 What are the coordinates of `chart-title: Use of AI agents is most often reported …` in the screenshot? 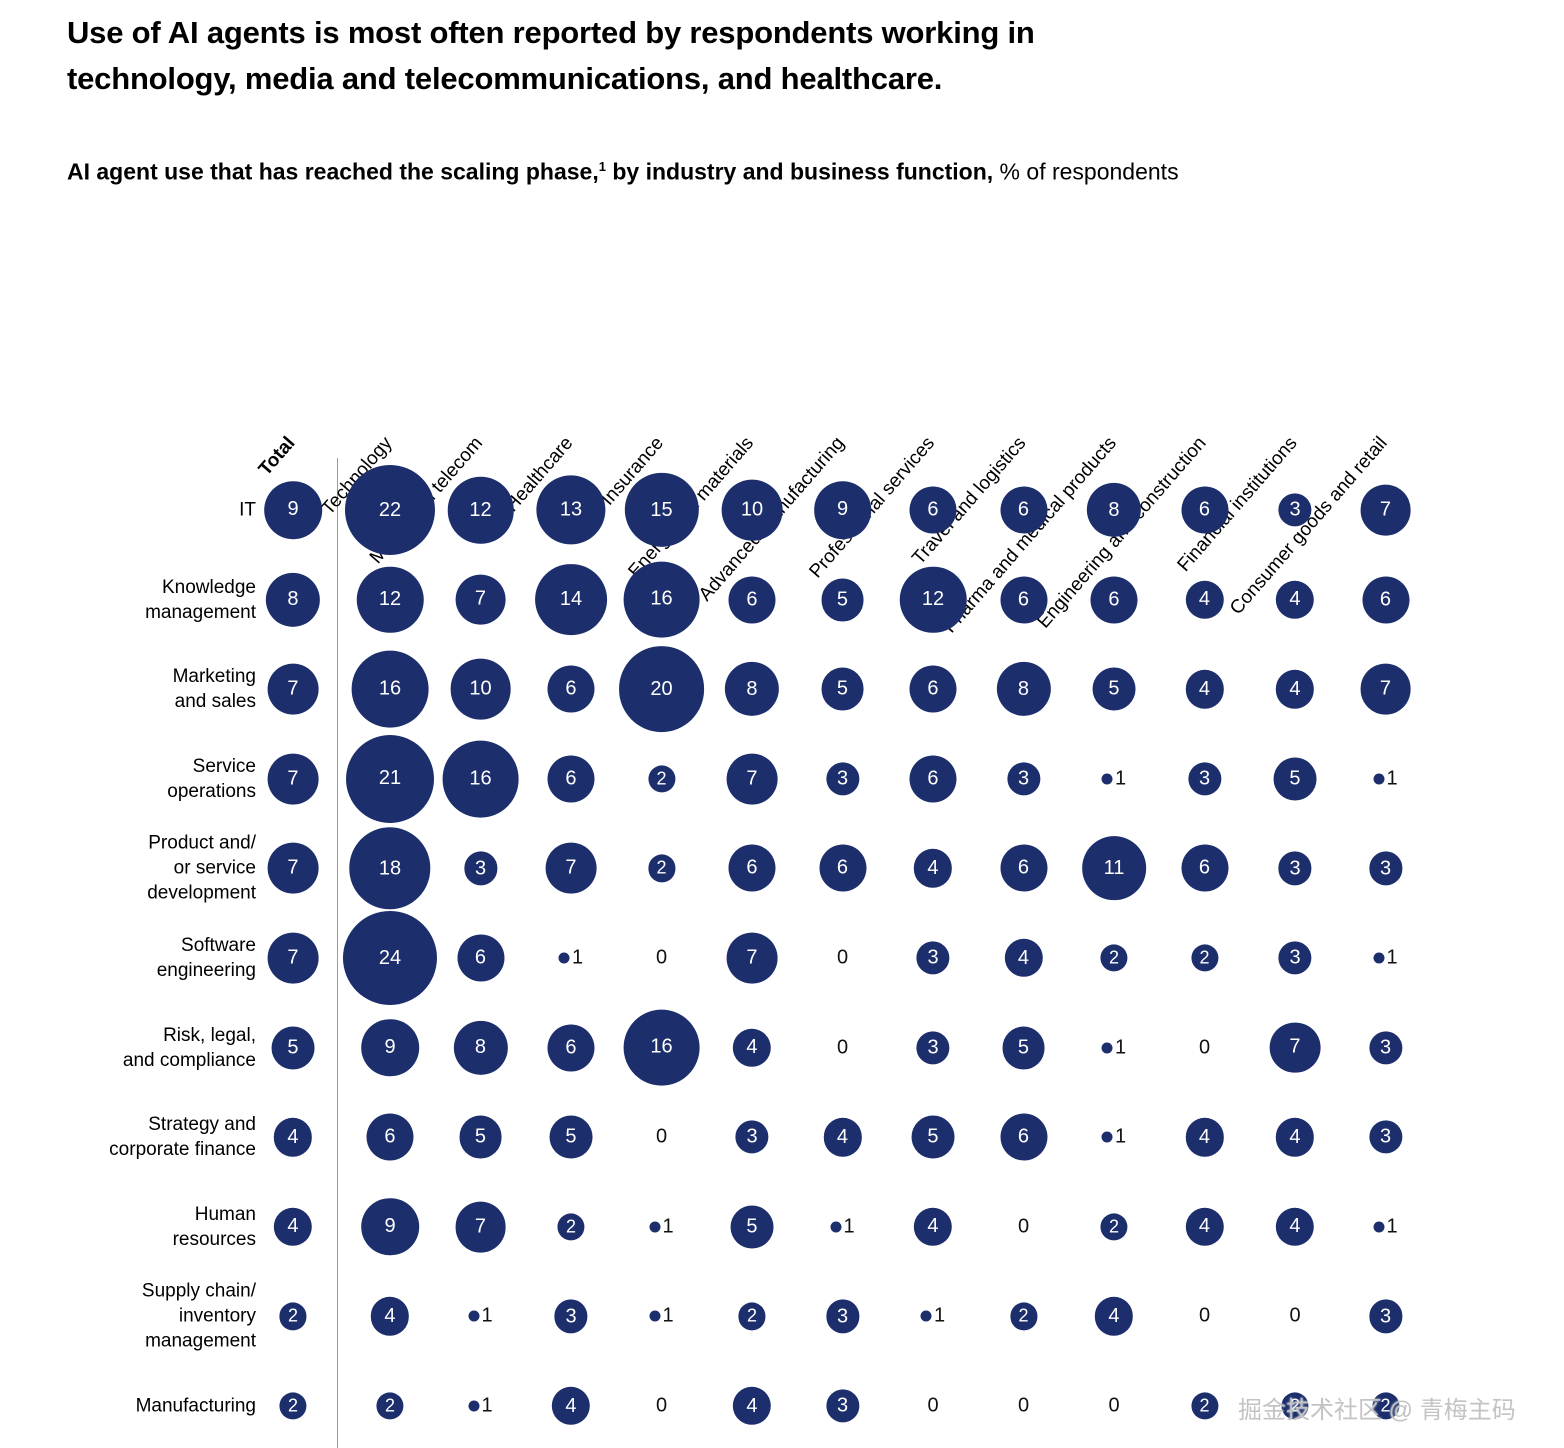 It's located at (551, 56).